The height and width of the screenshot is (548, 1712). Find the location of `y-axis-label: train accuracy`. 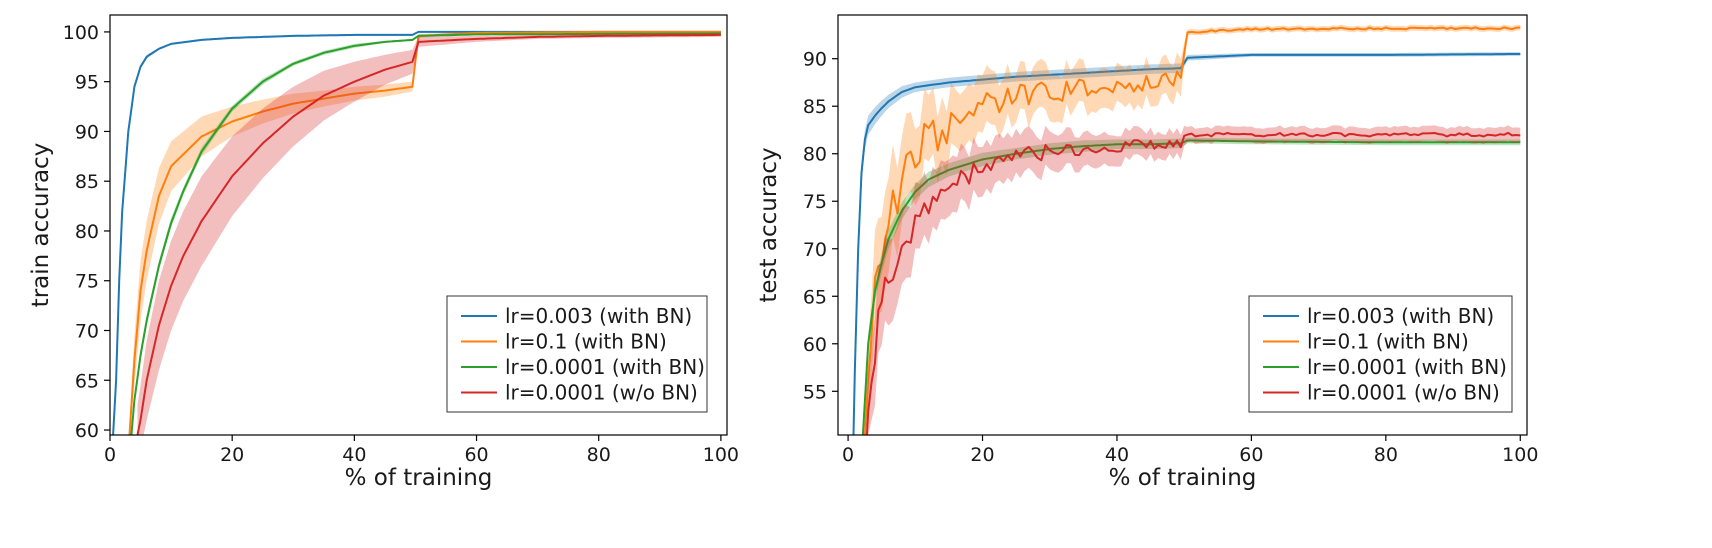

y-axis-label: train accuracy is located at coordinates (41, 225).